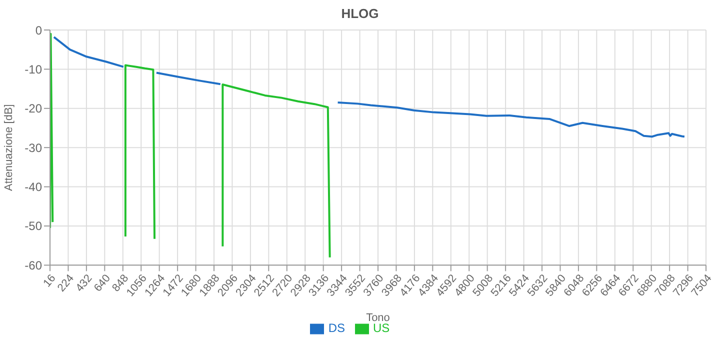 The image size is (720, 350). What do you see at coordinates (33, 265) in the screenshot?
I see `y-tick-label: -60` at bounding box center [33, 265].